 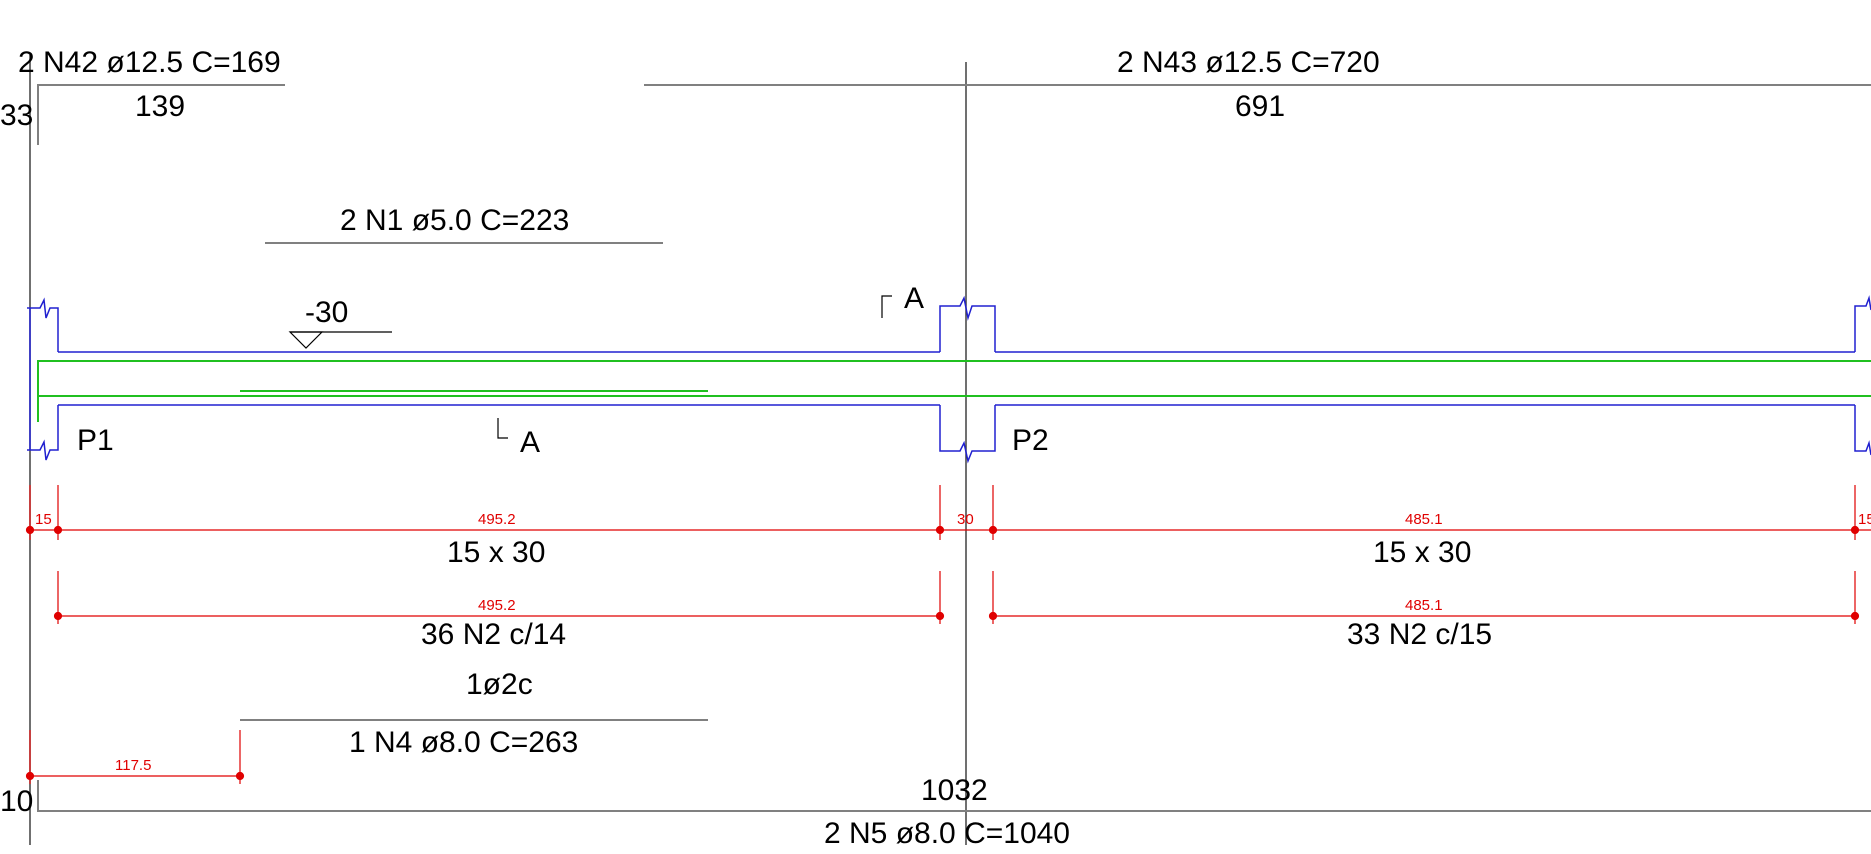 What do you see at coordinates (902, 300) in the screenshot?
I see `section-mark-top: A` at bounding box center [902, 300].